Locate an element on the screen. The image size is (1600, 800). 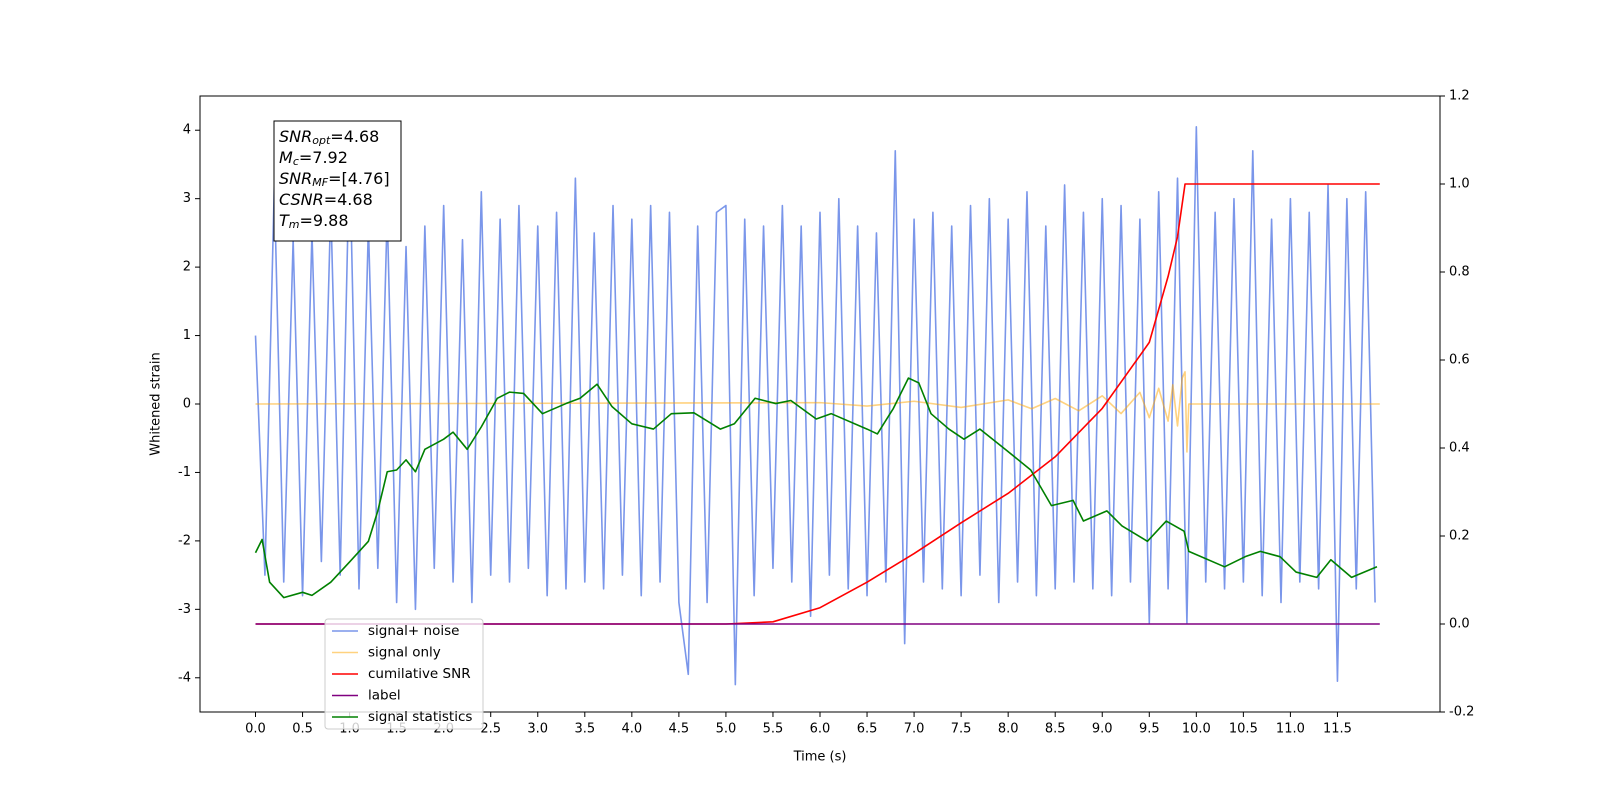
y-tick-label: -1 is located at coordinates (184, 472).